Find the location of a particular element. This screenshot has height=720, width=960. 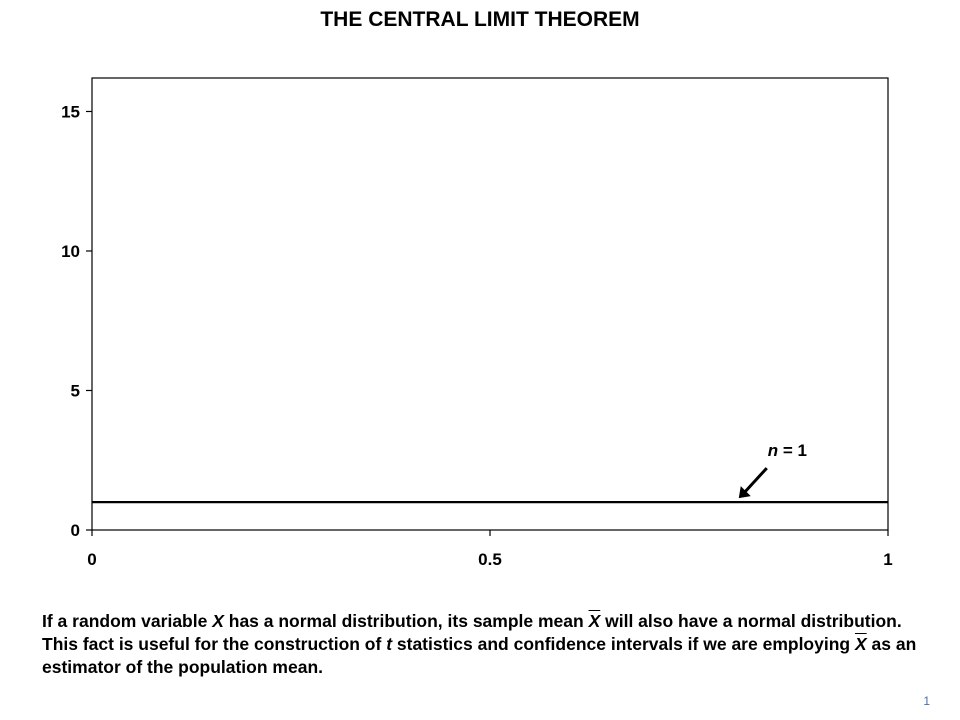

annotation-arrow is located at coordinates (755, 480).